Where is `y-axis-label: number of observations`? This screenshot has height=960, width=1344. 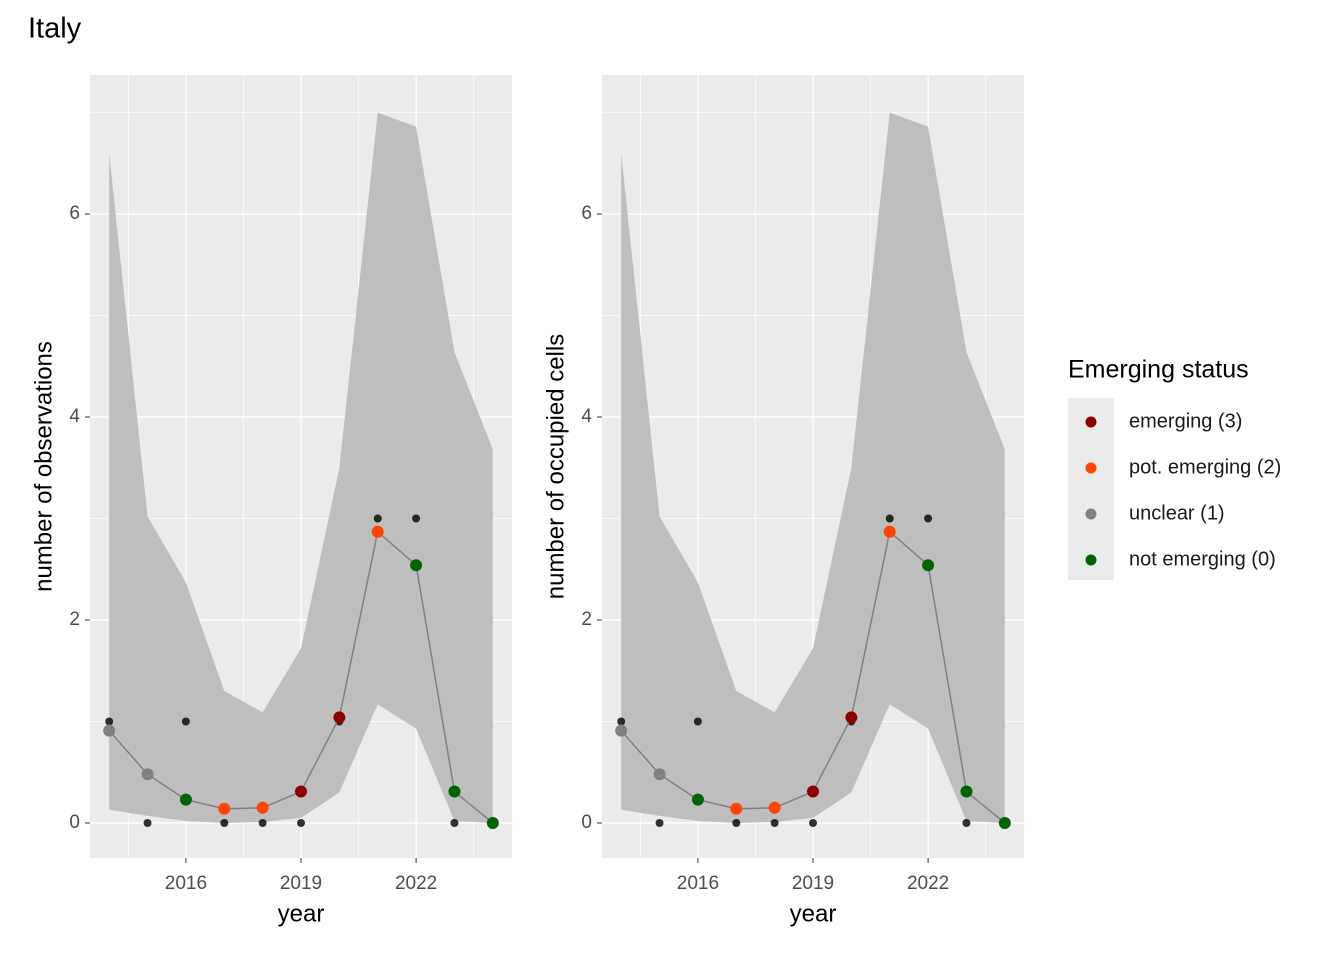 y-axis-label: number of observations is located at coordinates (43, 466).